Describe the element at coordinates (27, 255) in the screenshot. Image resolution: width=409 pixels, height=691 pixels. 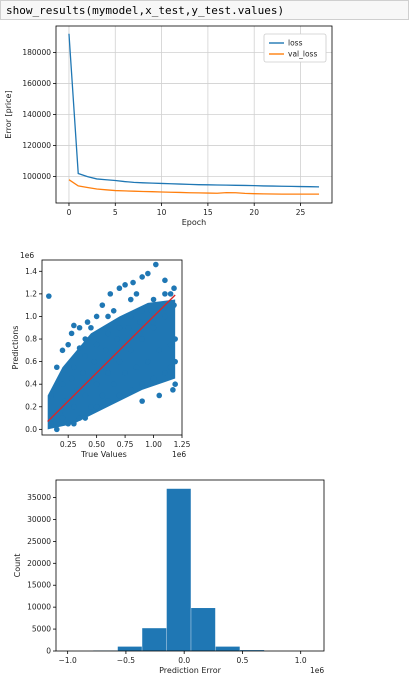
I see `y-offset-label: 1e6` at that location.